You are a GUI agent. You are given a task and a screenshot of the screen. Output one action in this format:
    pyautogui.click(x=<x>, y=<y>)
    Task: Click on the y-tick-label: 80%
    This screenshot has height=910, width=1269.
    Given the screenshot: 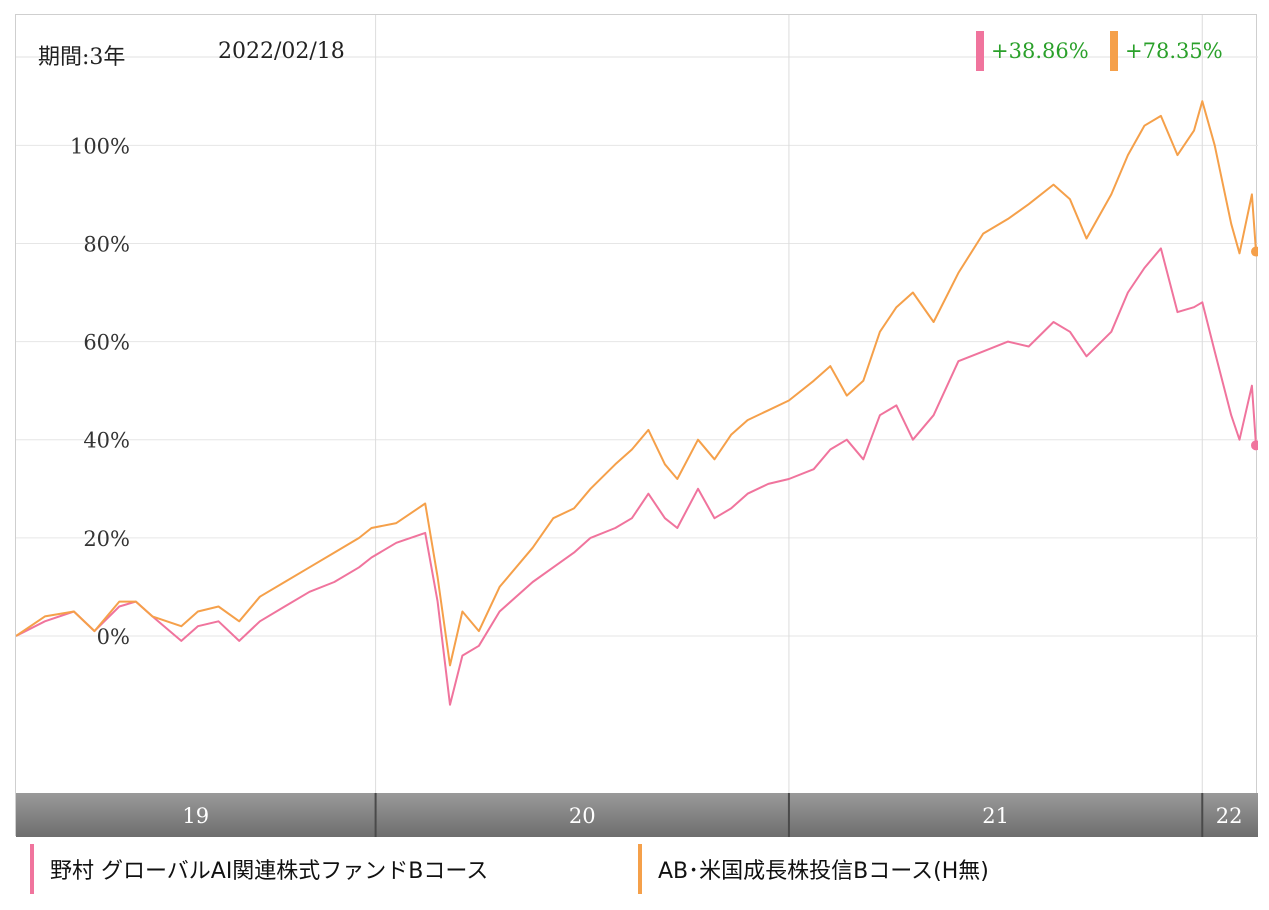 What is the action you would take?
    pyautogui.click(x=106, y=244)
    